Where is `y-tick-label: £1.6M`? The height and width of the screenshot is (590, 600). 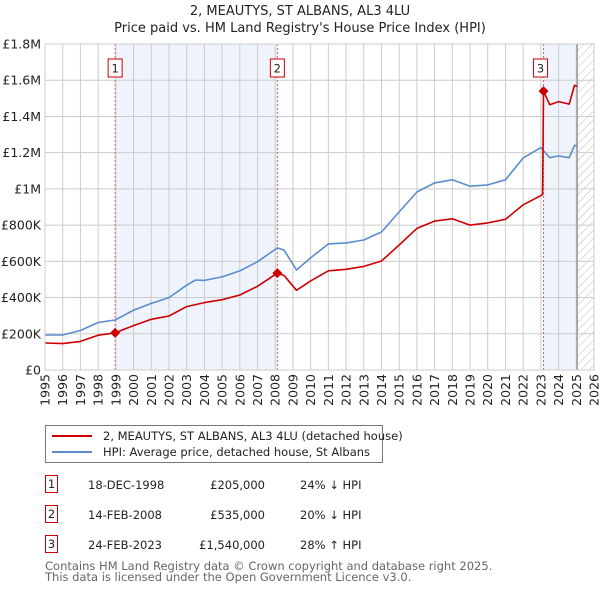 y-tick-label: £1.6M is located at coordinates (21, 80).